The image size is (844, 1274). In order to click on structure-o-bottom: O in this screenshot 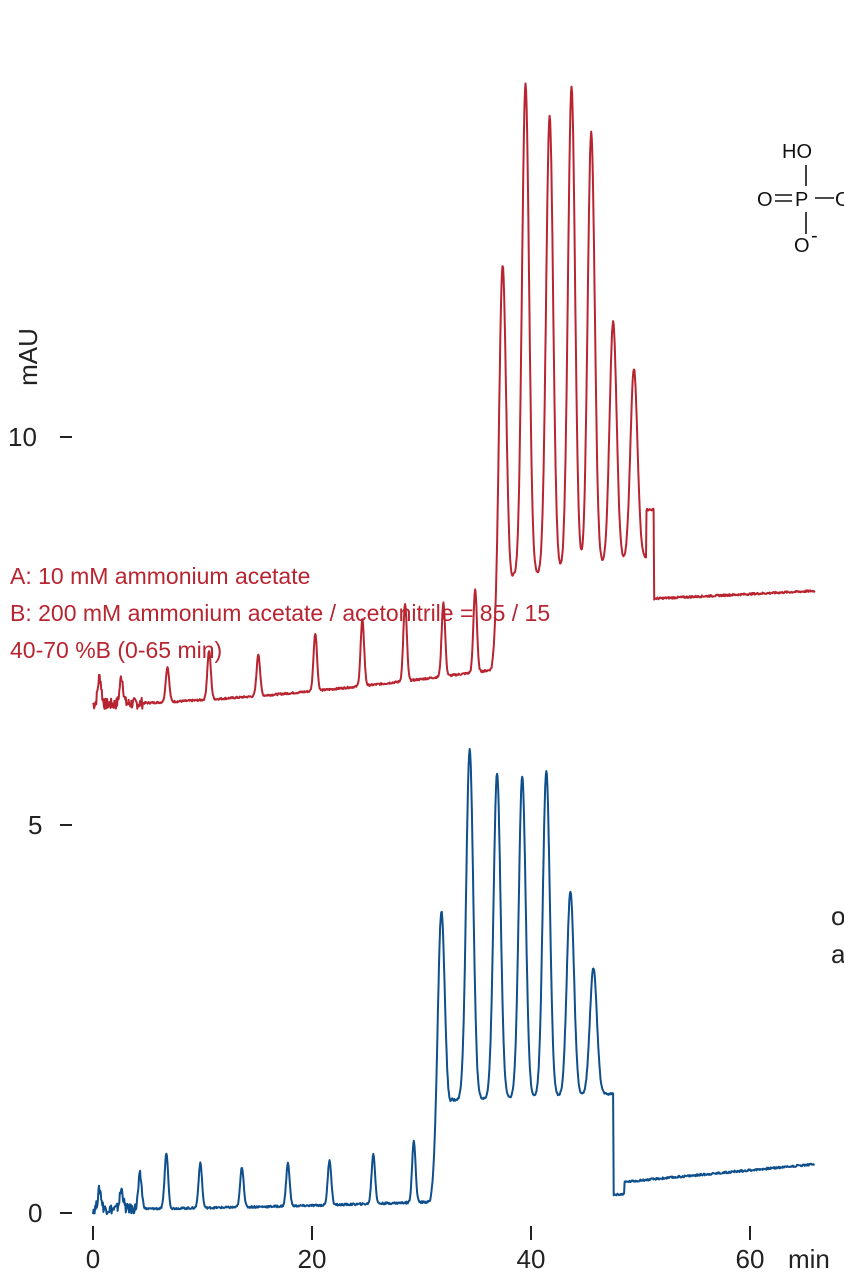, I will do `click(802, 246)`.